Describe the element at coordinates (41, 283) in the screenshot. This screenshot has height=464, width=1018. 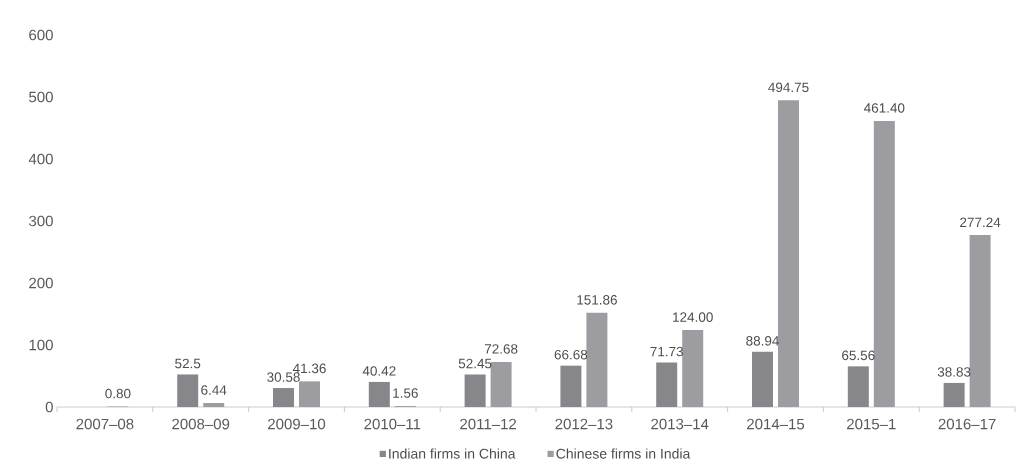
I see `y-tick-label: 200` at that location.